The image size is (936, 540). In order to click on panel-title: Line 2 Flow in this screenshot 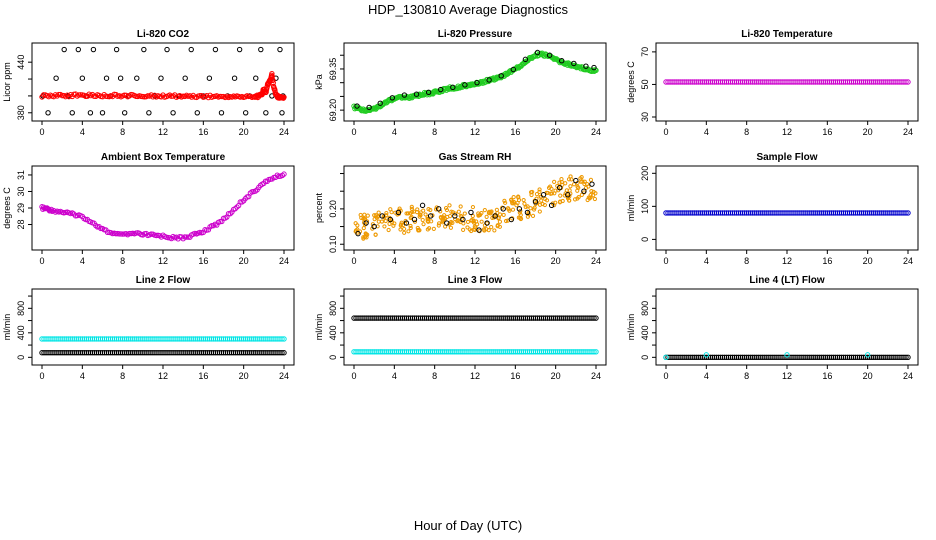, I will do `click(163, 280)`.